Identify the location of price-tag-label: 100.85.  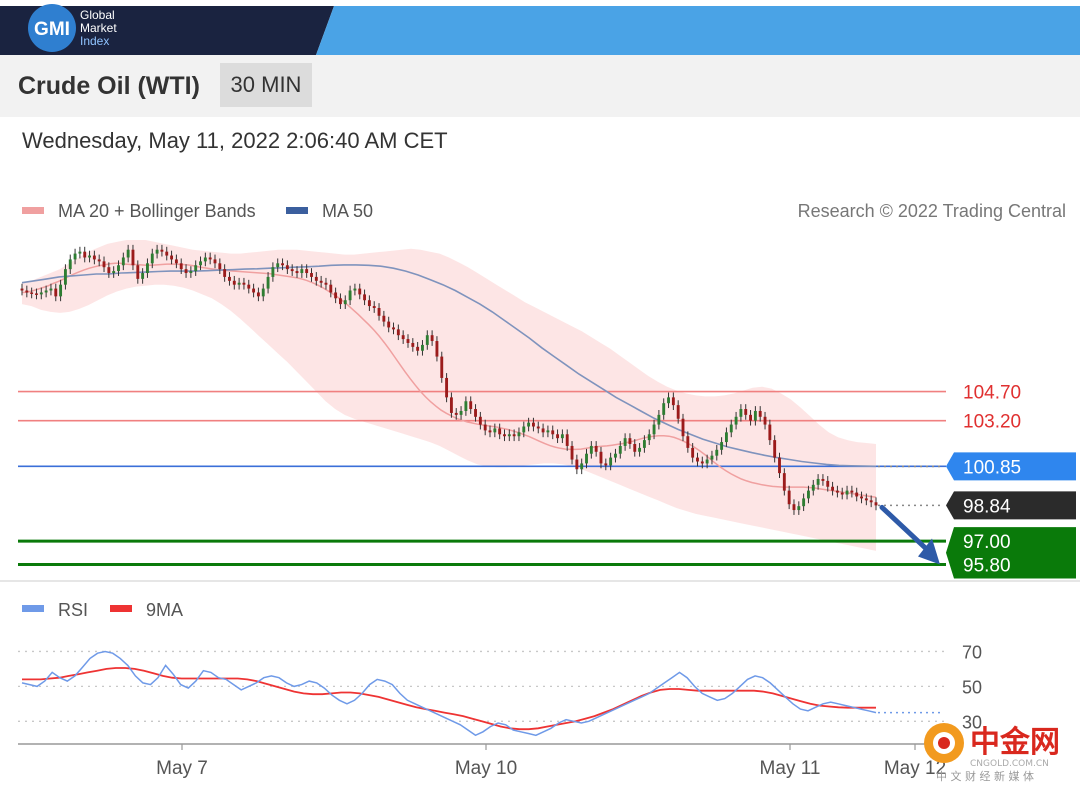
(992, 467).